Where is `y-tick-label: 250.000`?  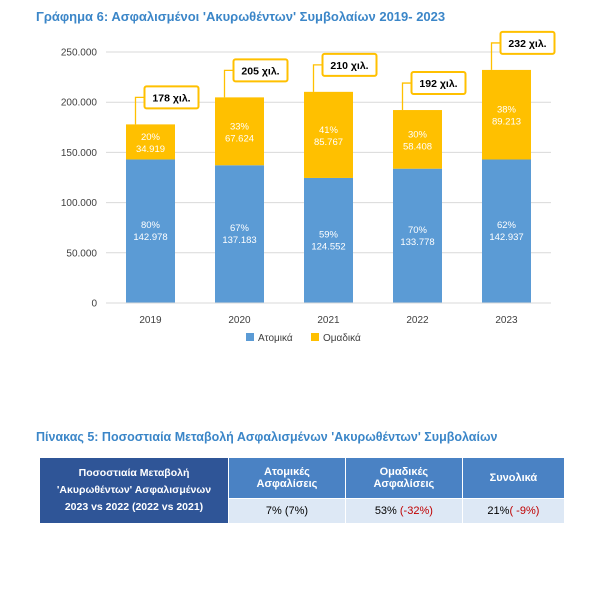 y-tick-label: 250.000 is located at coordinates (79, 53).